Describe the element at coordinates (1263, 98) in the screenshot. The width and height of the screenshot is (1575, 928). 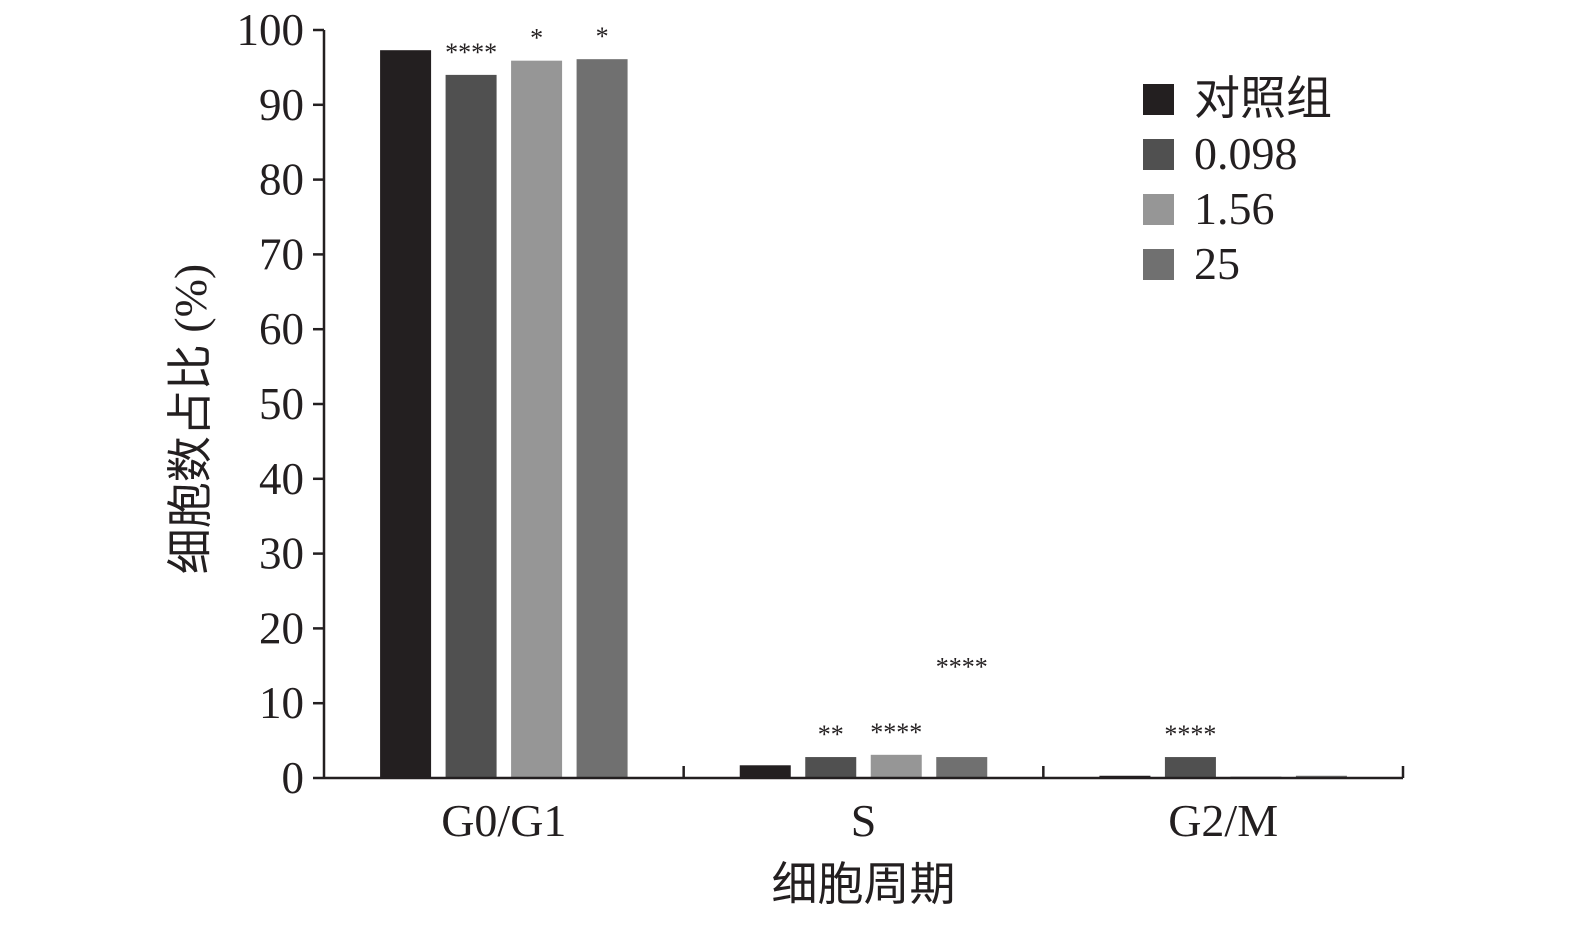
I see `legend-label: 对照组` at that location.